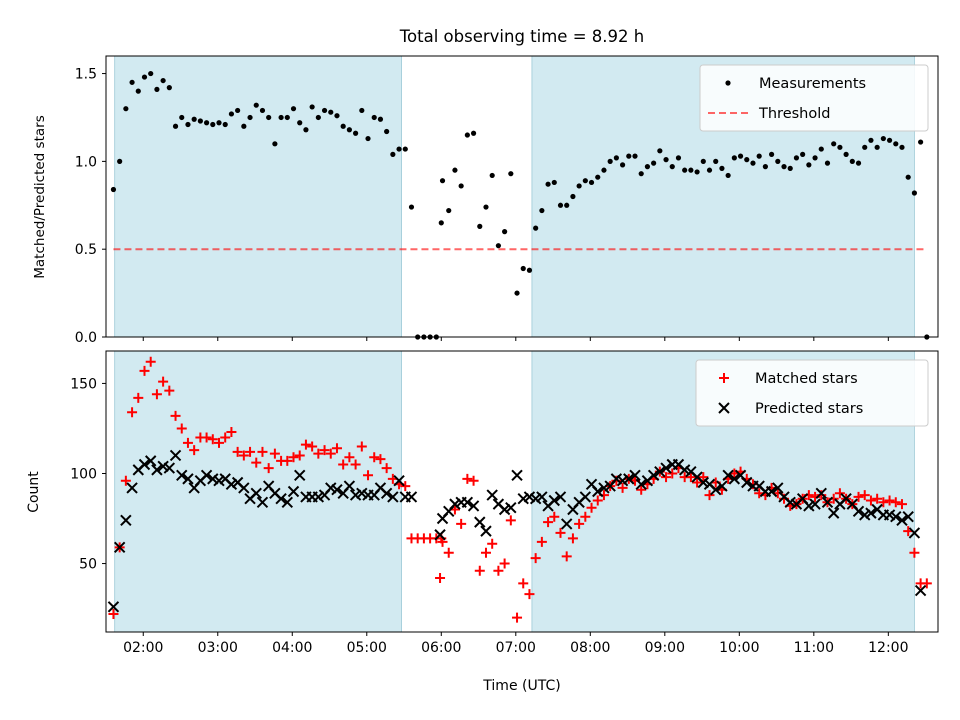 The width and height of the screenshot is (960, 720). Describe the element at coordinates (218, 648) in the screenshot. I see `x-tick-label: 03:00` at that location.